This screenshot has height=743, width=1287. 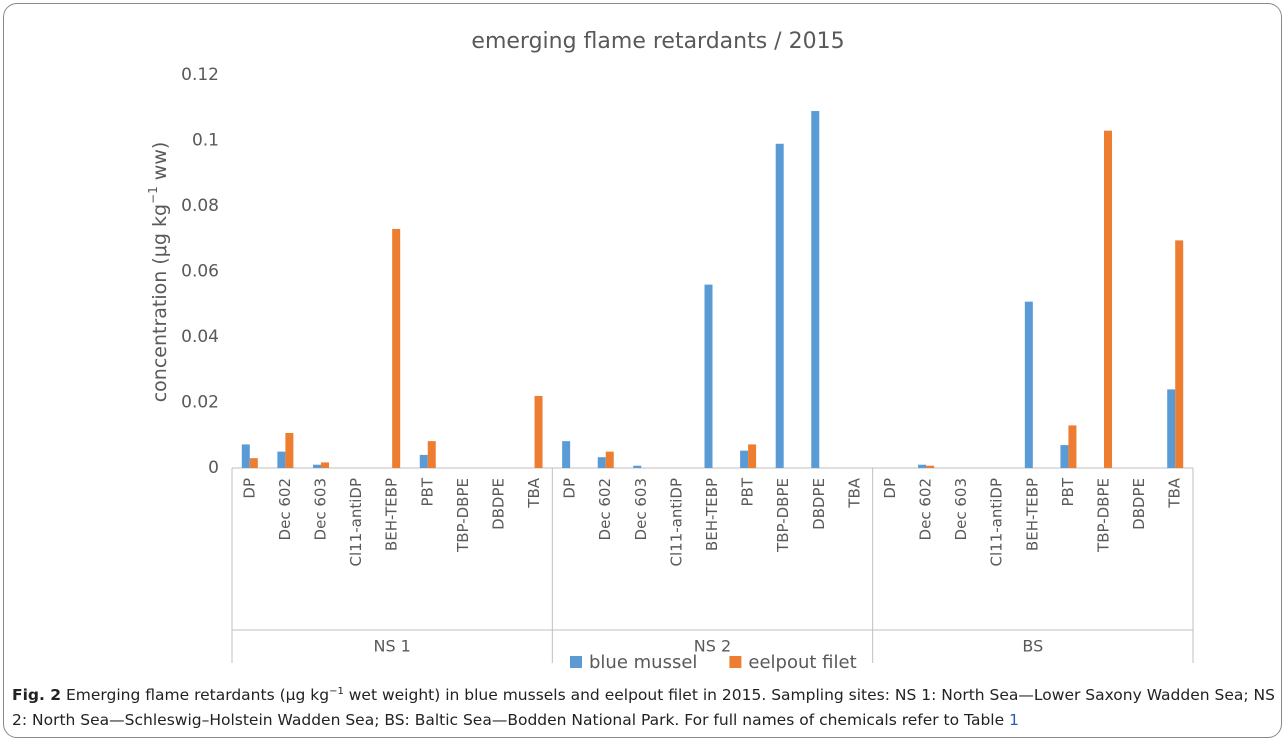 What do you see at coordinates (391, 646) in the screenshot?
I see `group-label: NS 1` at bounding box center [391, 646].